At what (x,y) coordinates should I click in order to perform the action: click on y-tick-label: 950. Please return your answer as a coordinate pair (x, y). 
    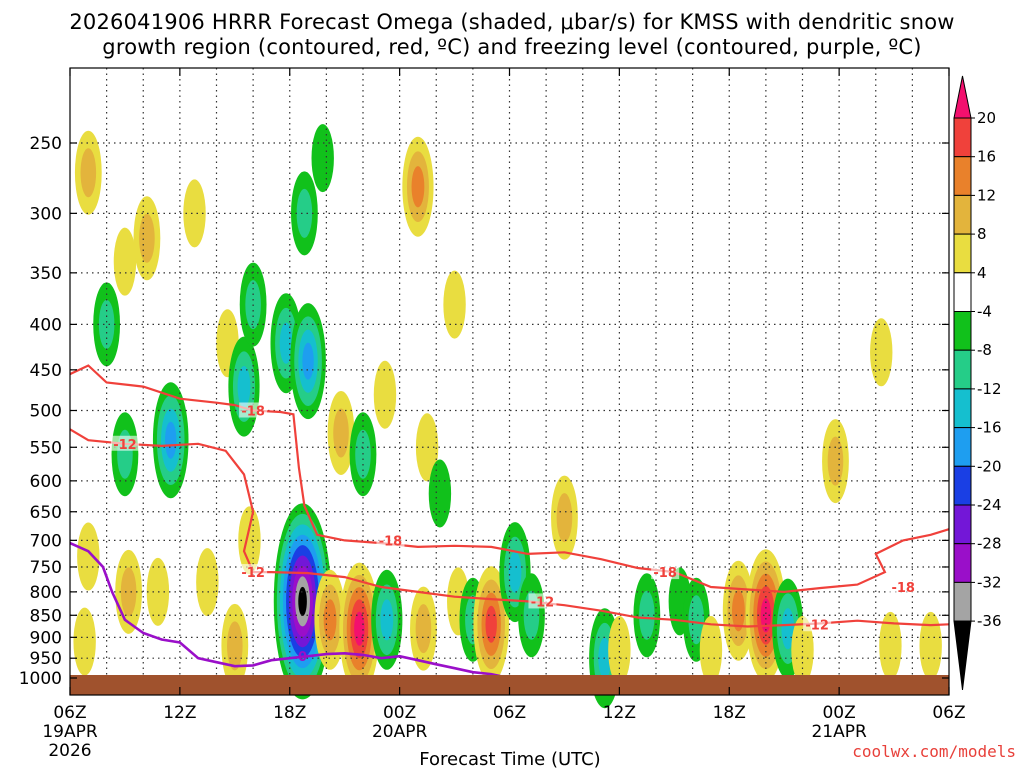
    Looking at the image, I should click on (46, 659).